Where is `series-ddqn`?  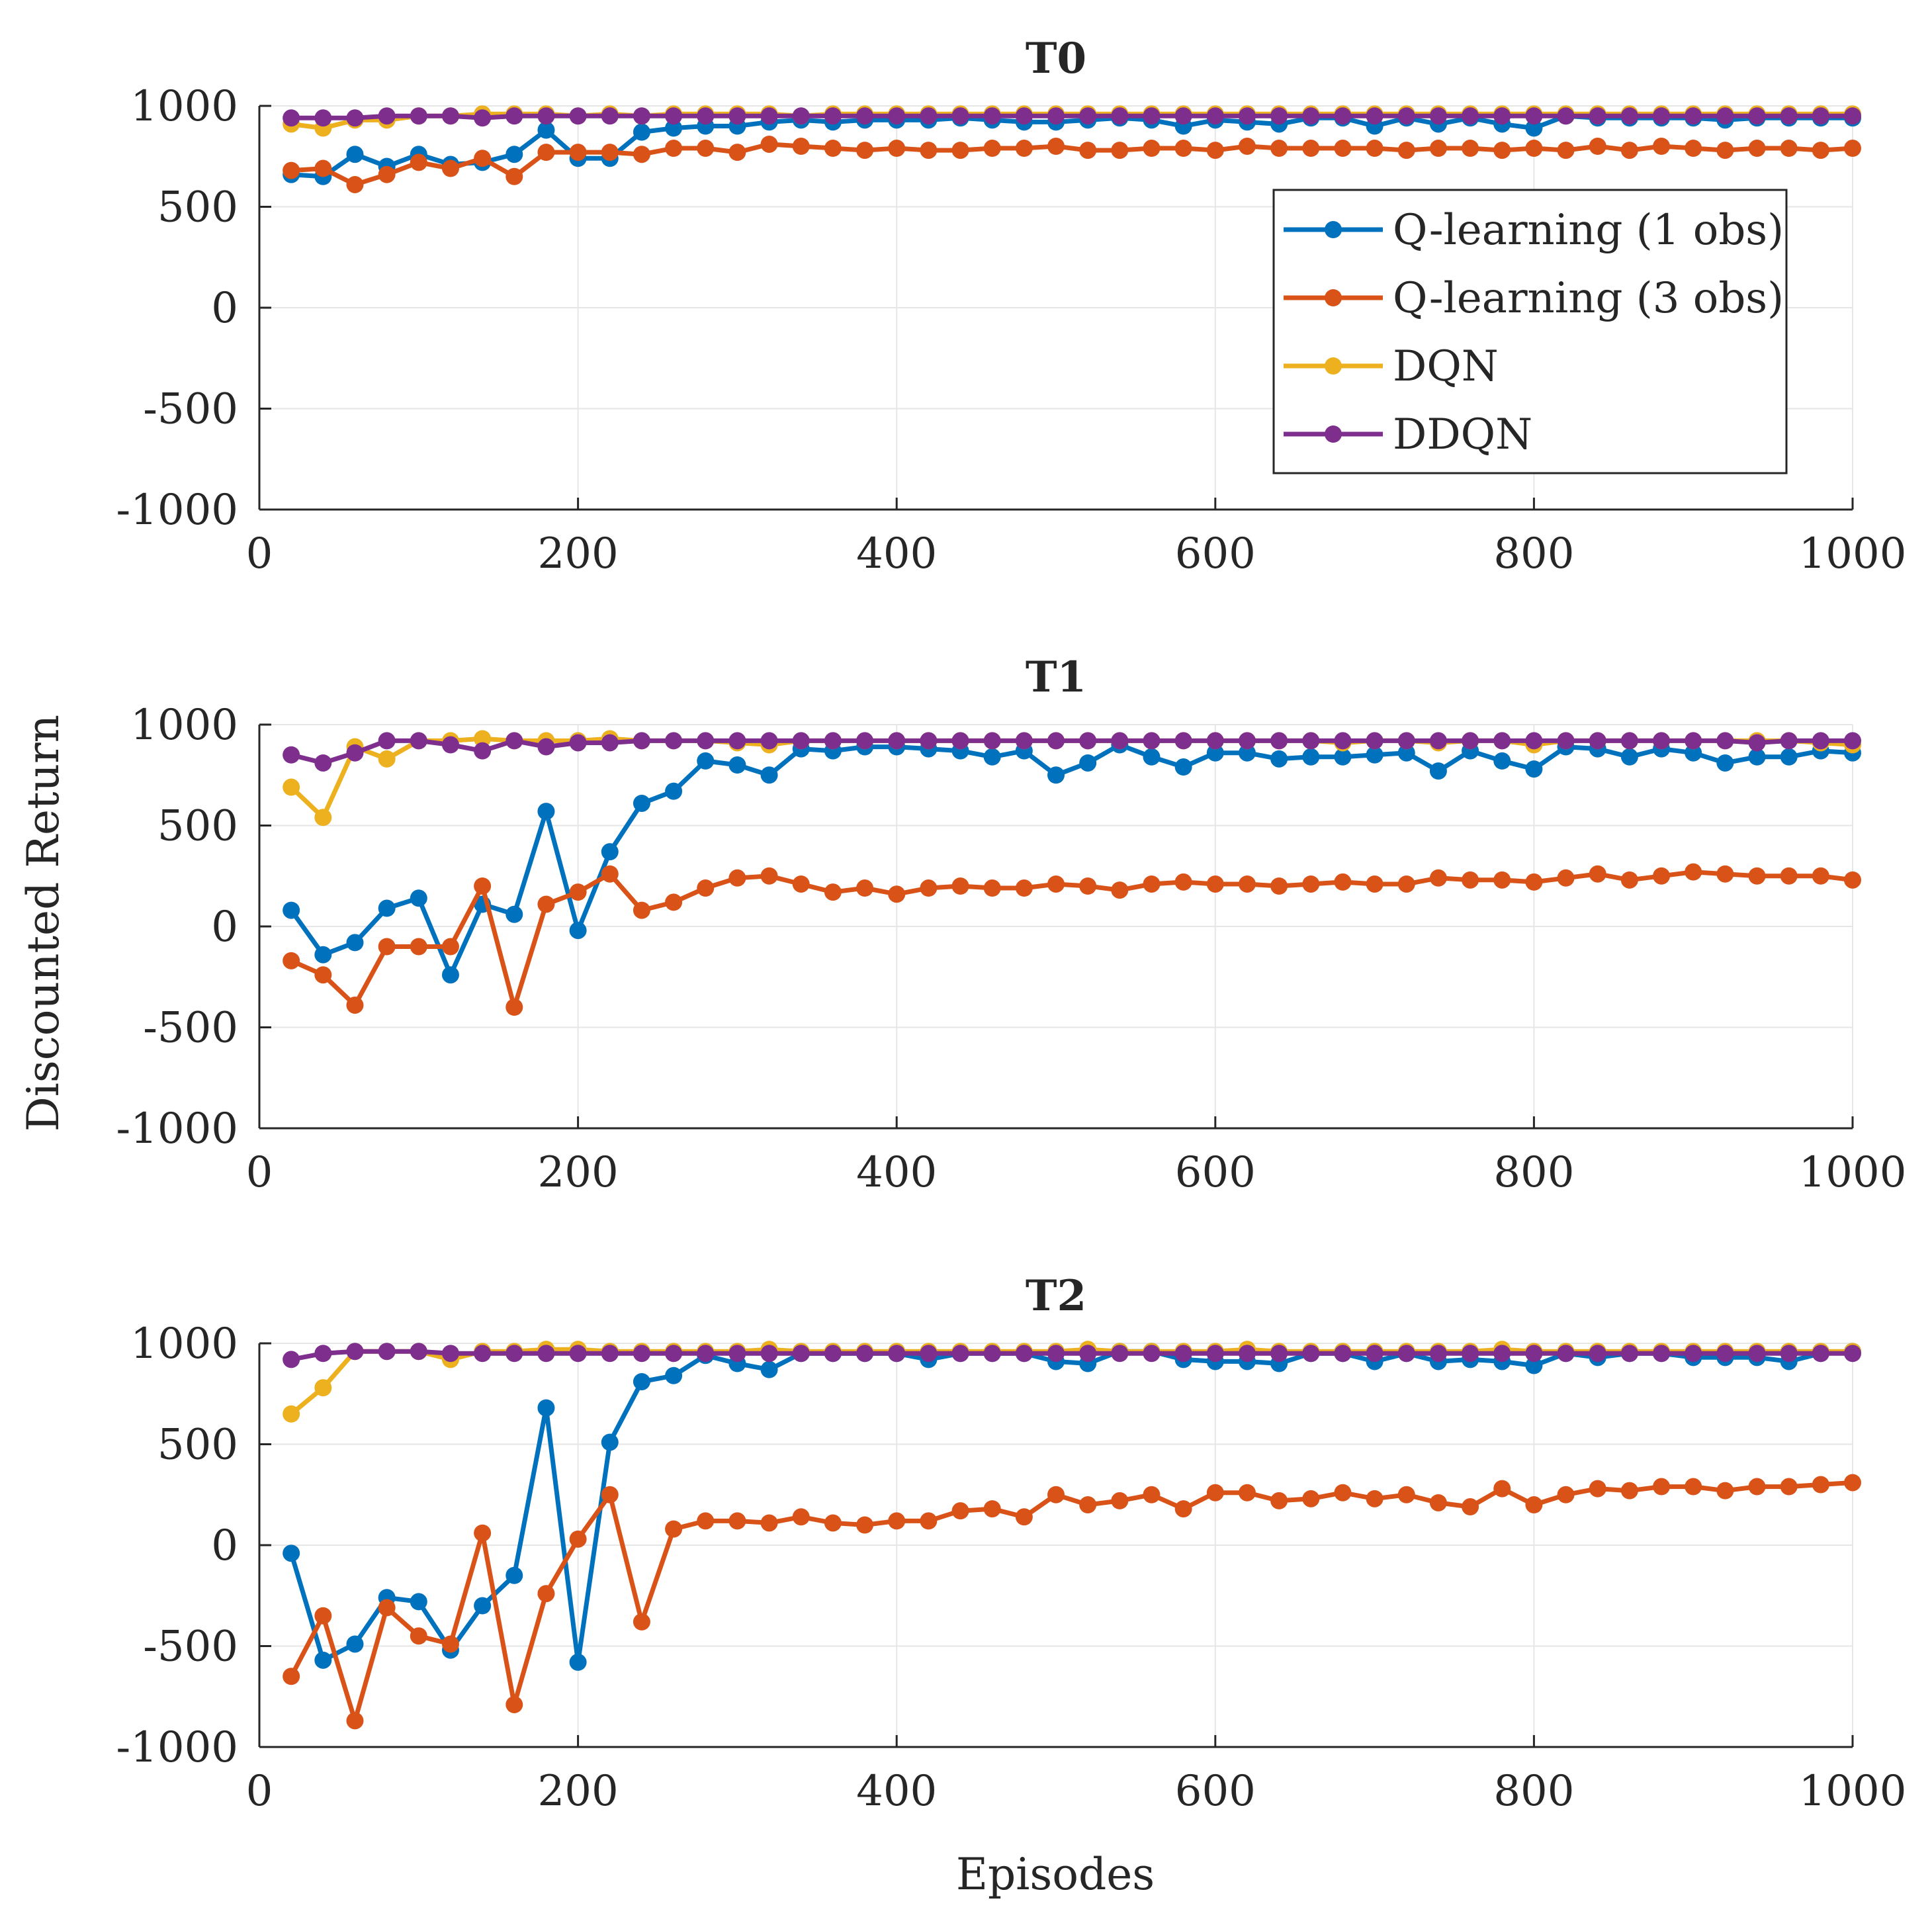
series-ddqn is located at coordinates (1072, 752).